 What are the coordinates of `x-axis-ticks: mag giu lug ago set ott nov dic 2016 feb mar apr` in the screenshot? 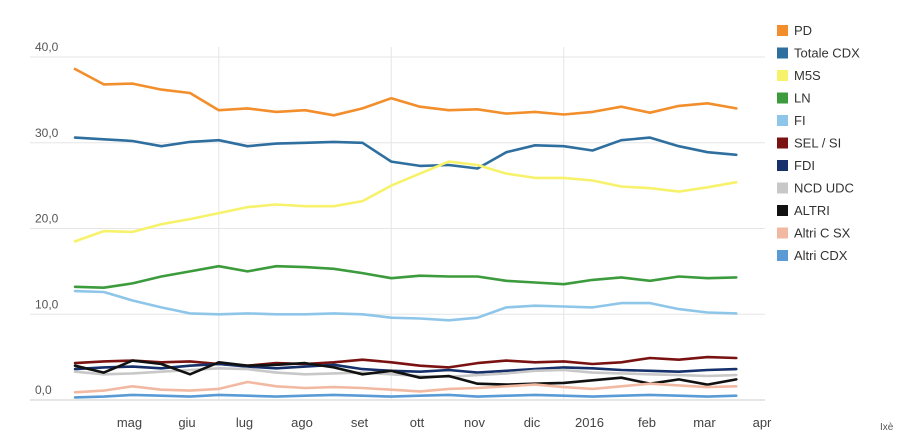 It's located at (444, 422).